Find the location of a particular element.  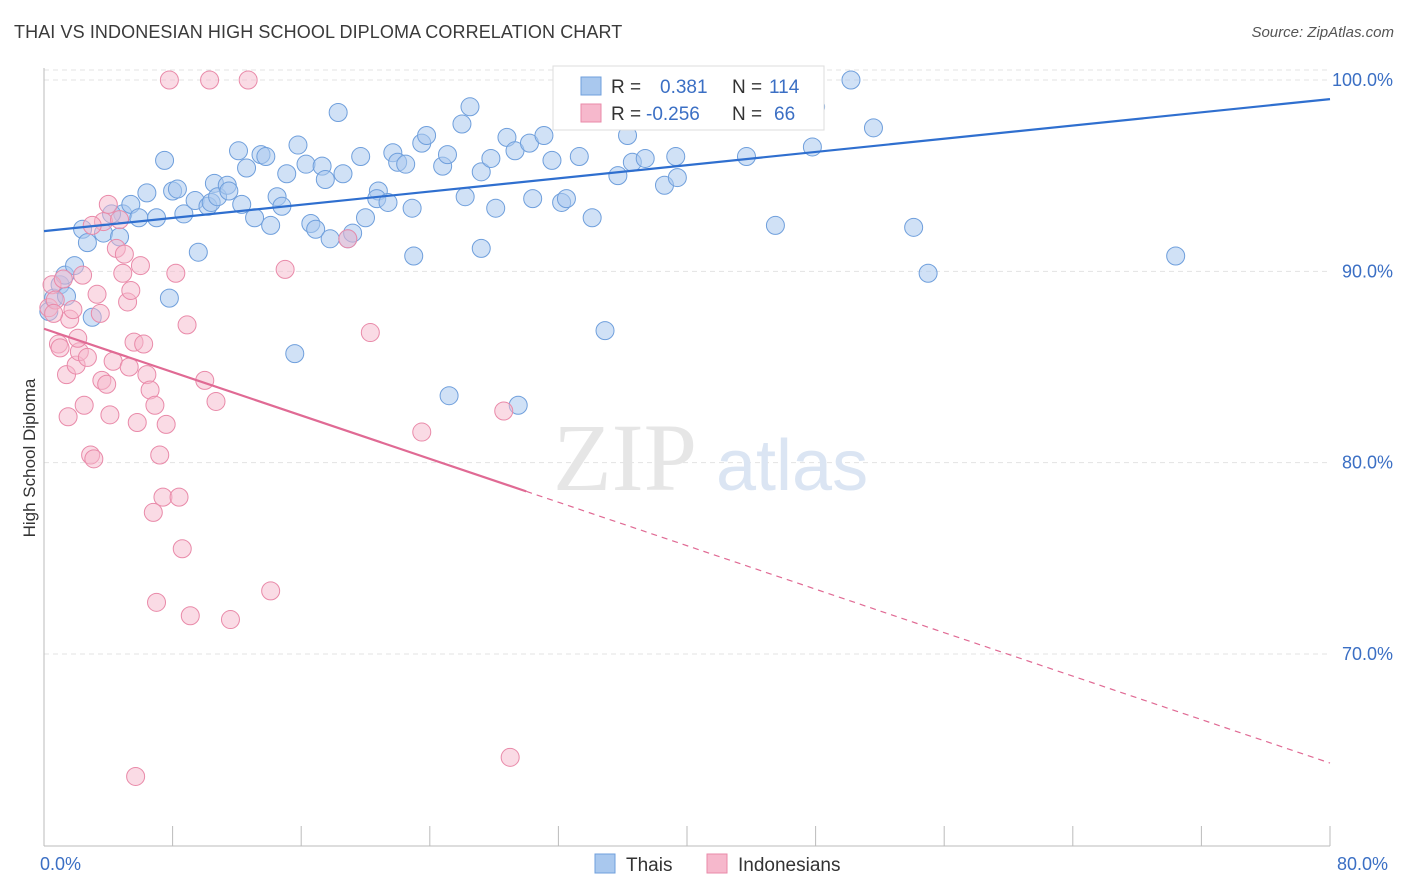

legend-r-value-indonesian: -0.256 is located at coordinates (673, 114).